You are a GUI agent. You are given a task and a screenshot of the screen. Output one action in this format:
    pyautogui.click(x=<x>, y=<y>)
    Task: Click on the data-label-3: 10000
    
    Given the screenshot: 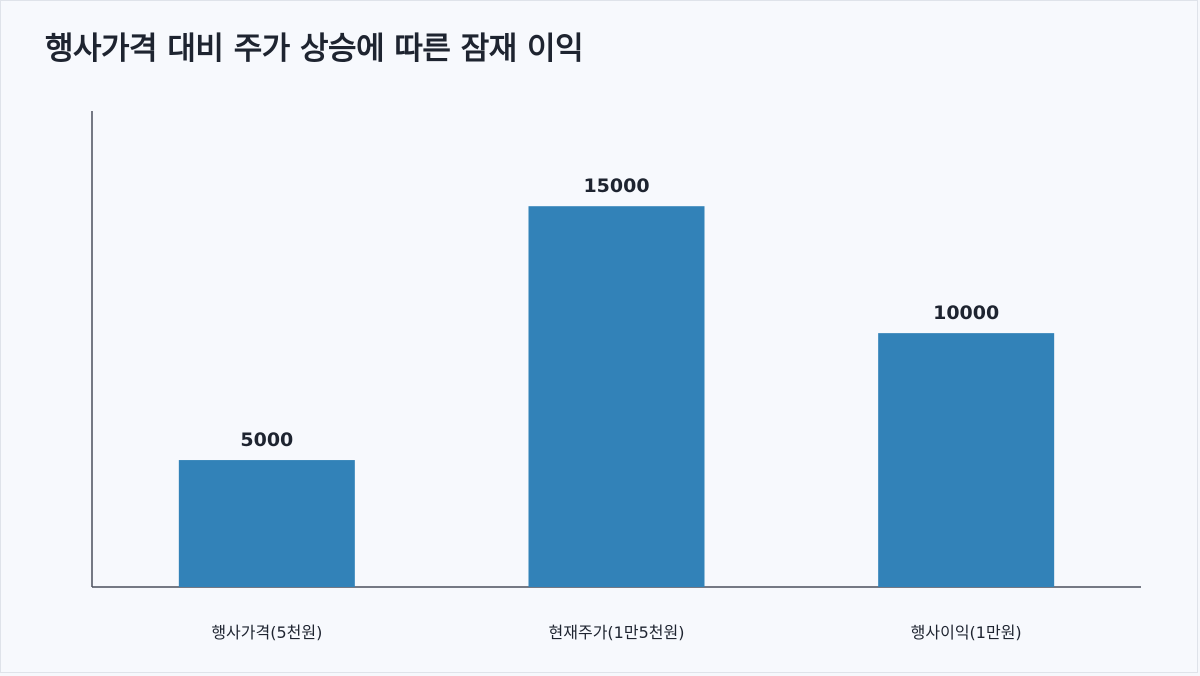 What is the action you would take?
    pyautogui.click(x=966, y=313)
    